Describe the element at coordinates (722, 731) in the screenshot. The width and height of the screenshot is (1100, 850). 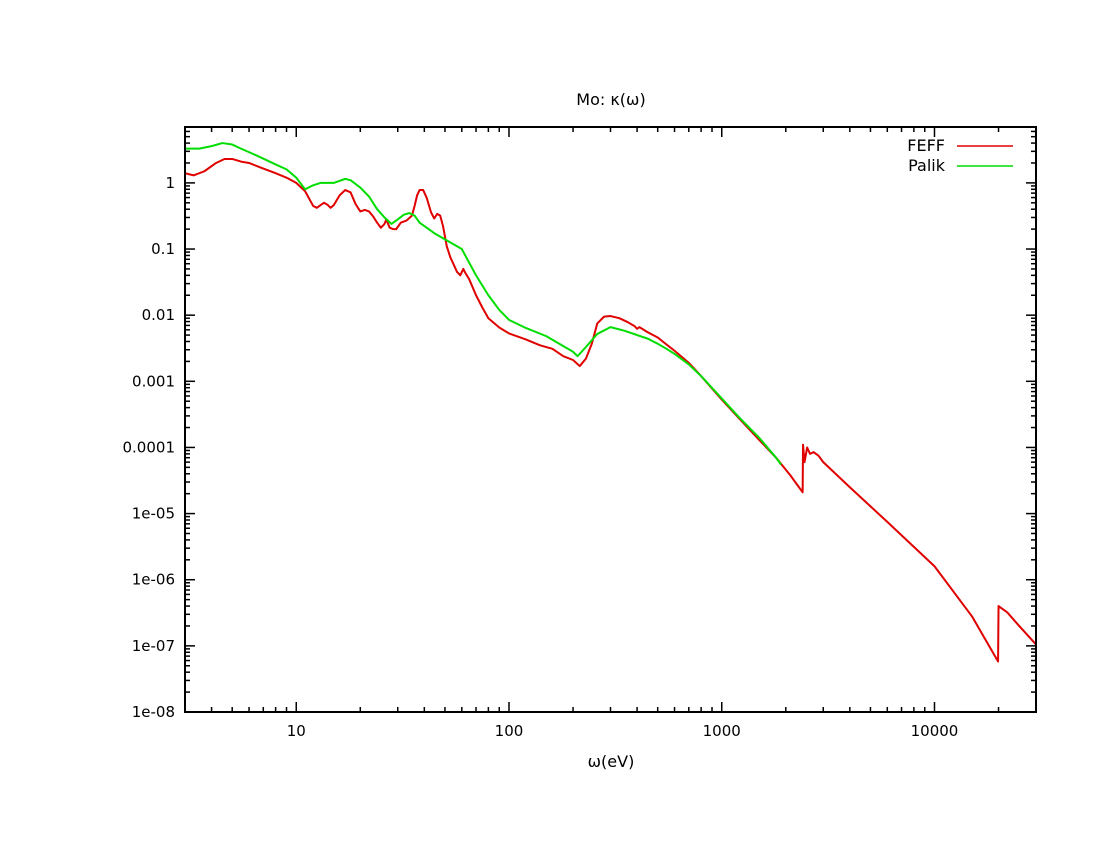
I see `x-tick-label: 1000` at that location.